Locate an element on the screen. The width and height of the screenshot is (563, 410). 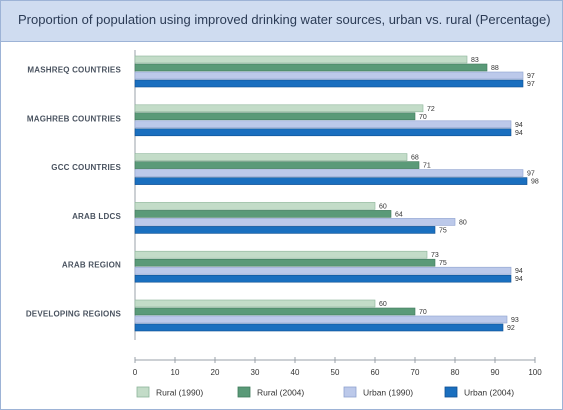
category-label: GCC COUNTRIES is located at coordinates (86, 167).